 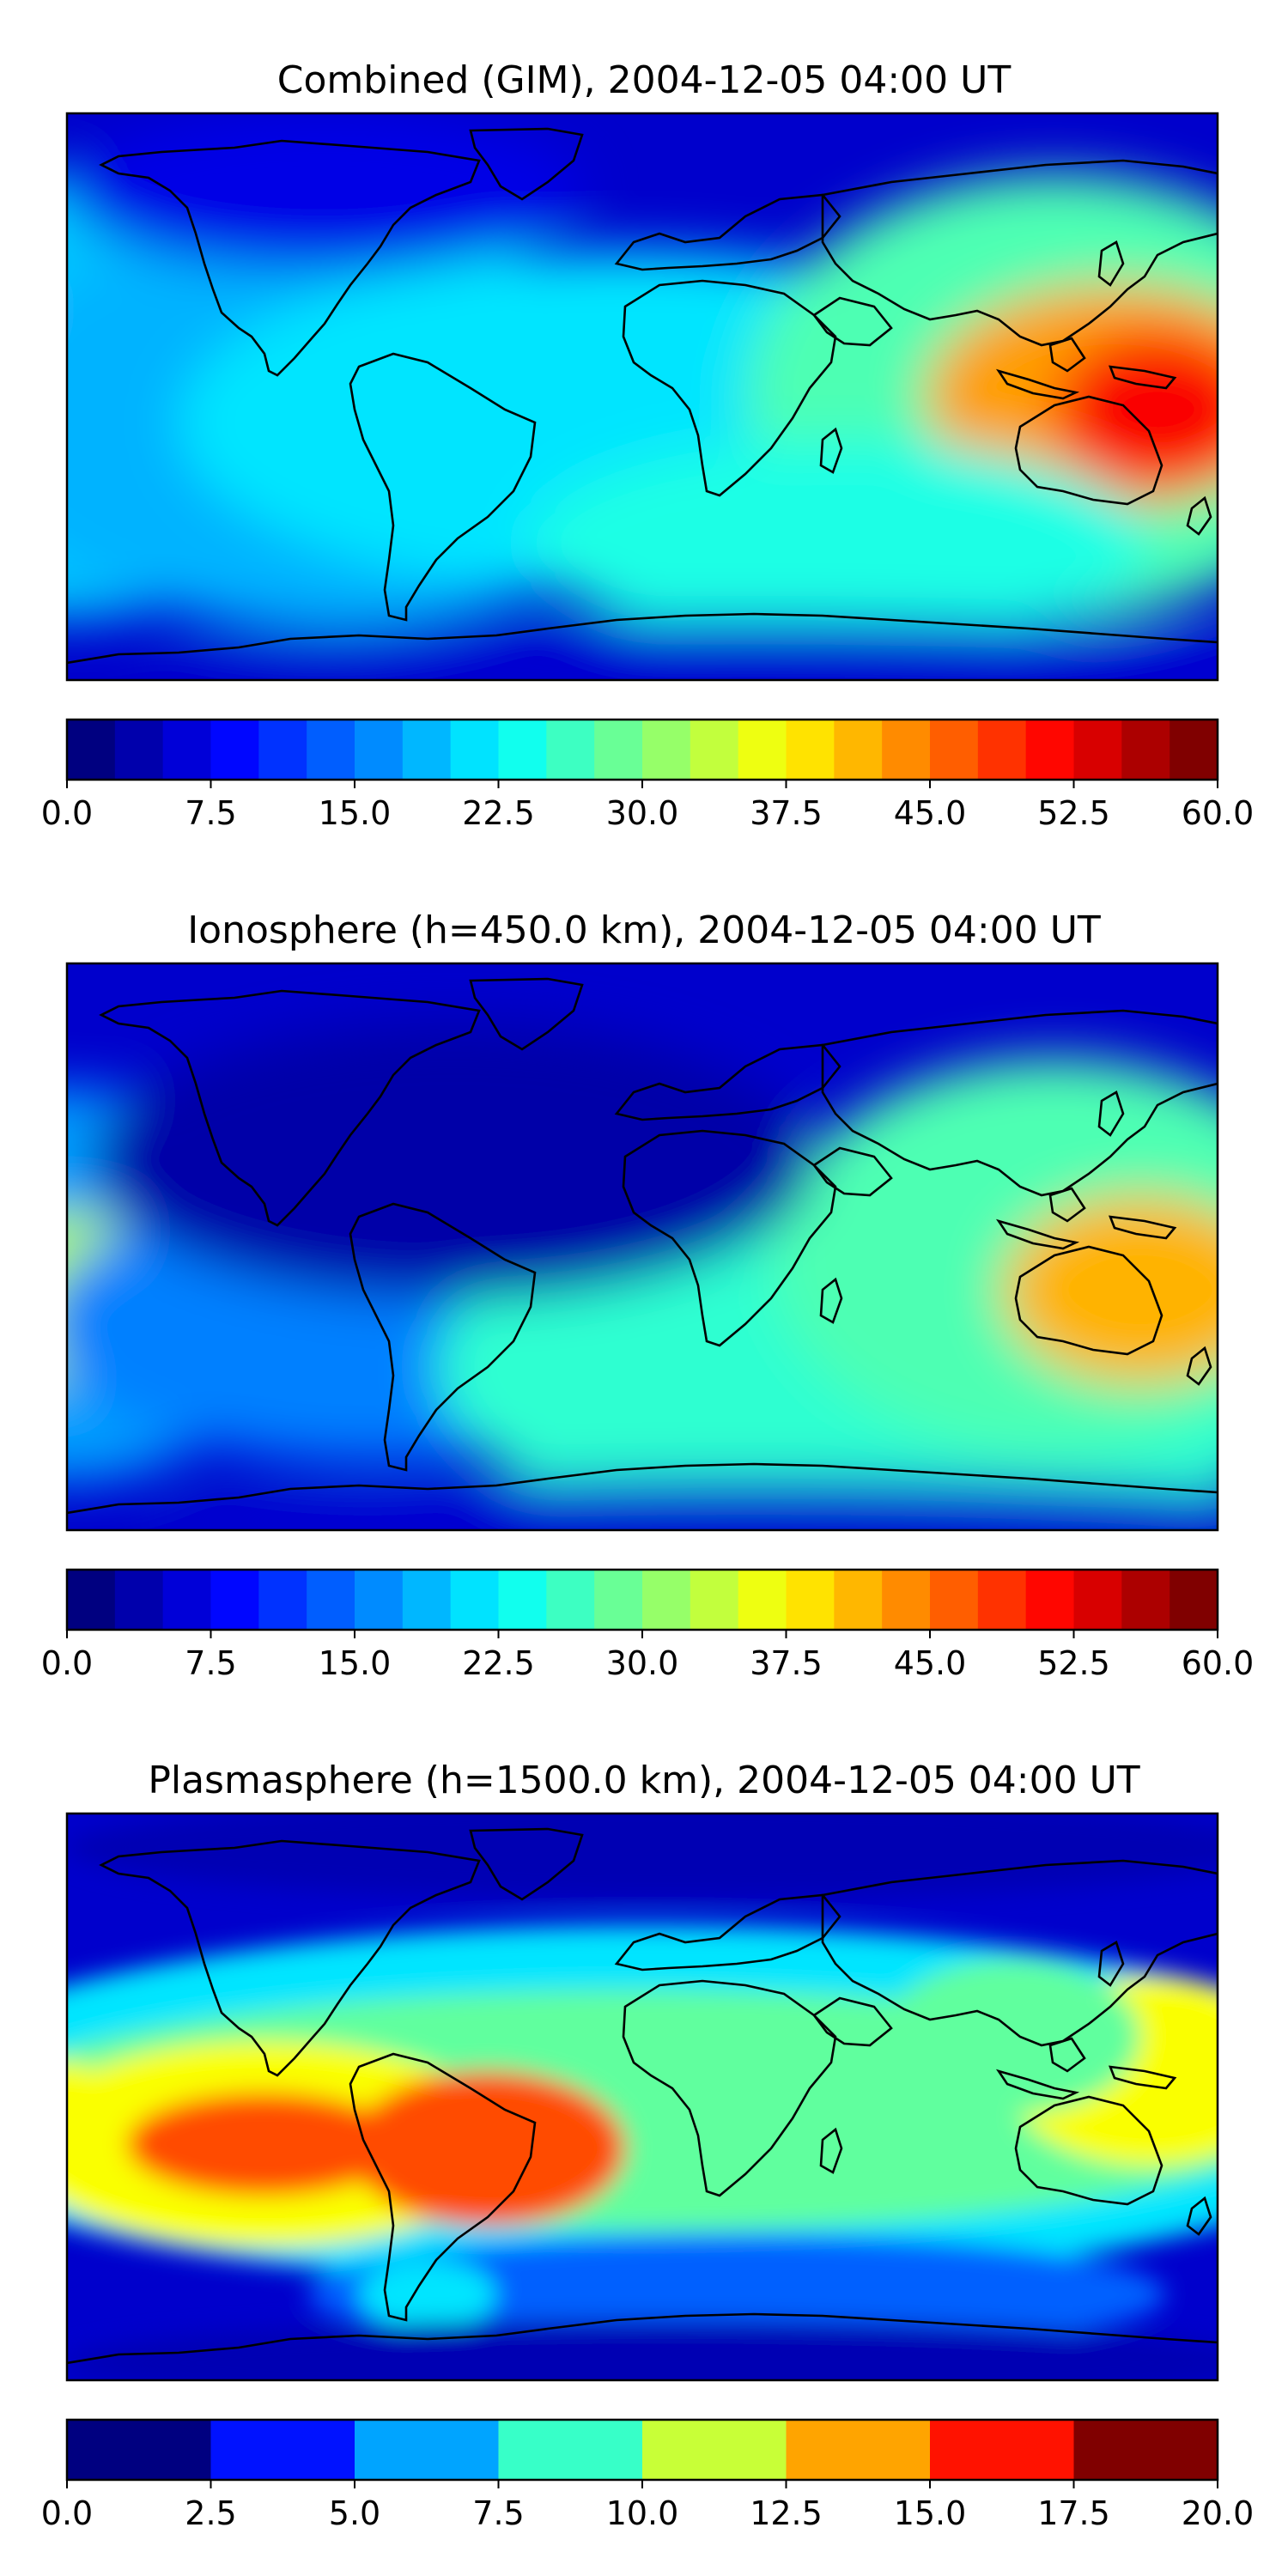 I want to click on colorbar-tick-label: 5.0, so click(x=355, y=2513).